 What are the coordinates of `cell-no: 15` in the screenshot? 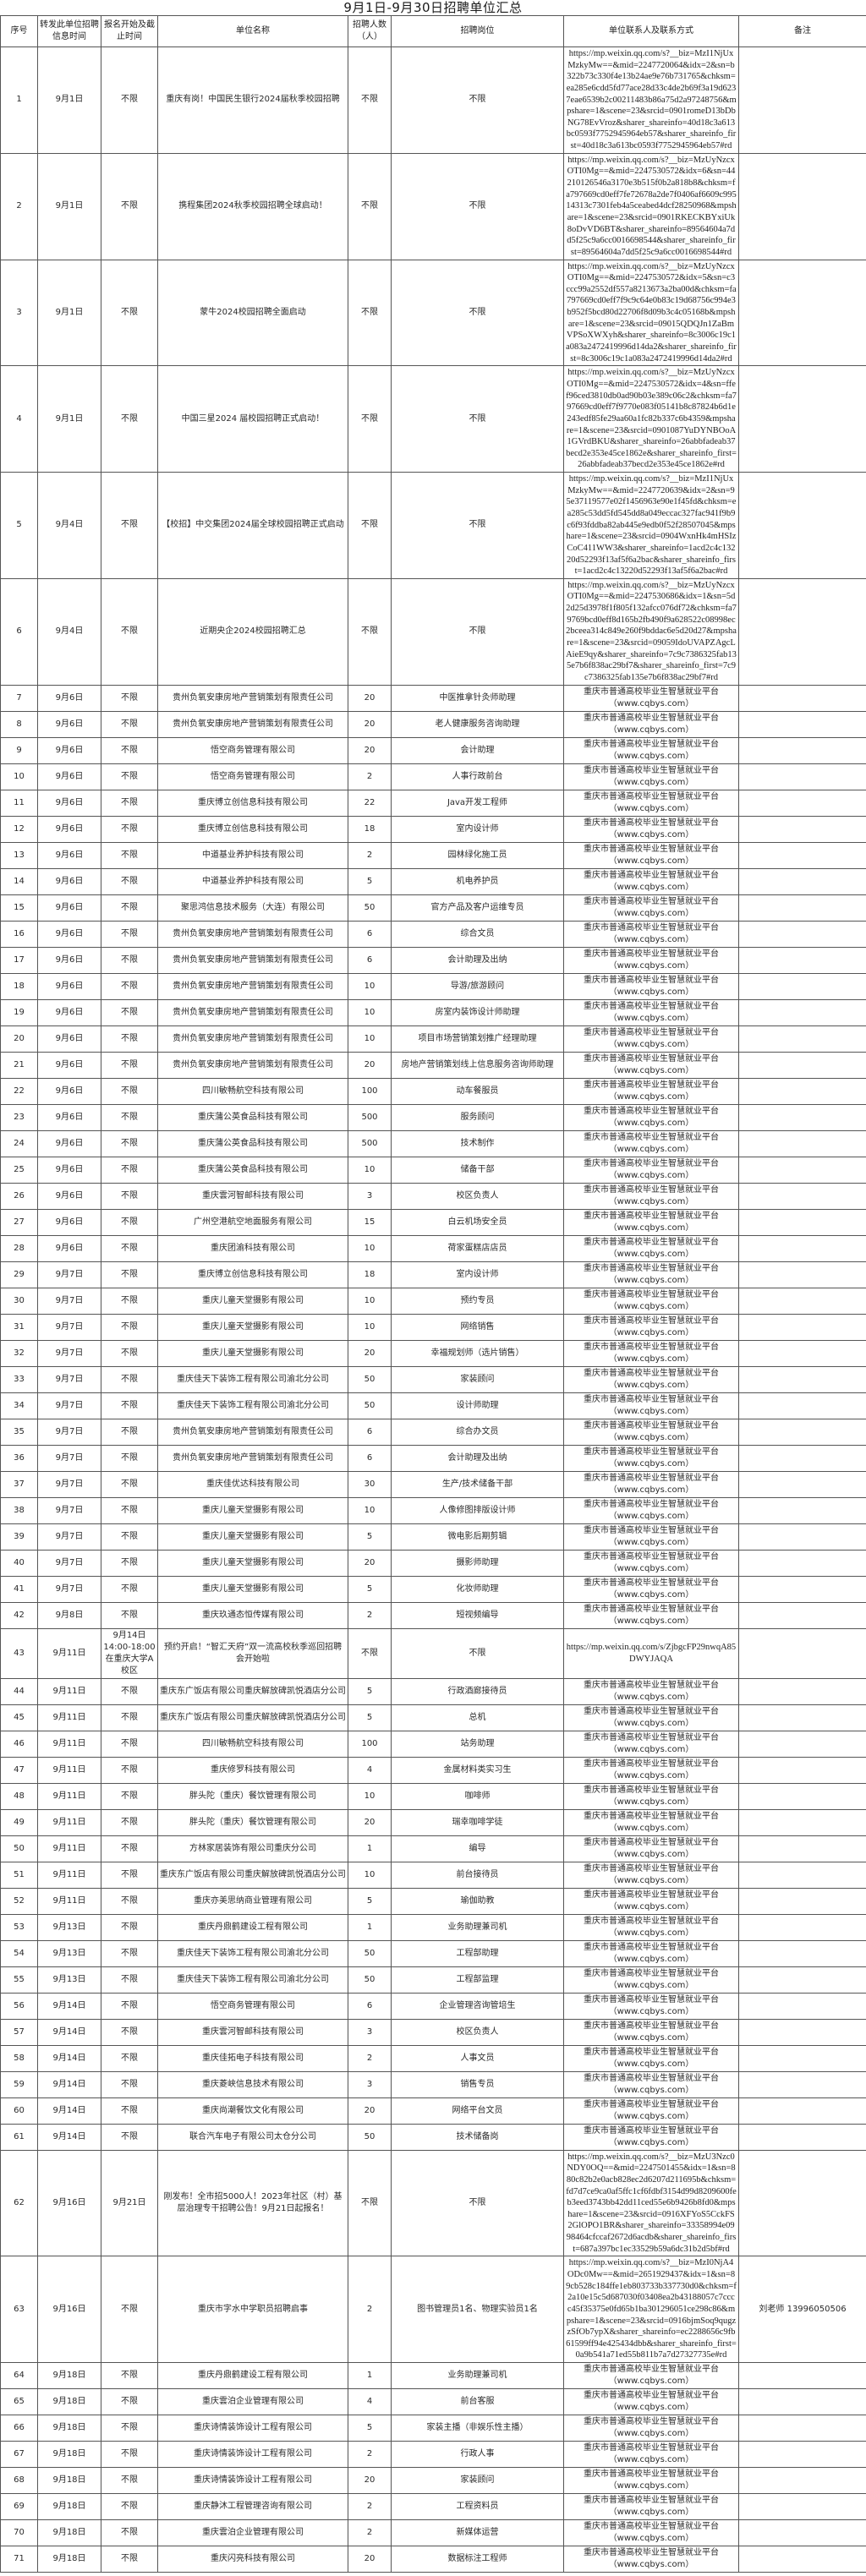 It's located at (19, 908).